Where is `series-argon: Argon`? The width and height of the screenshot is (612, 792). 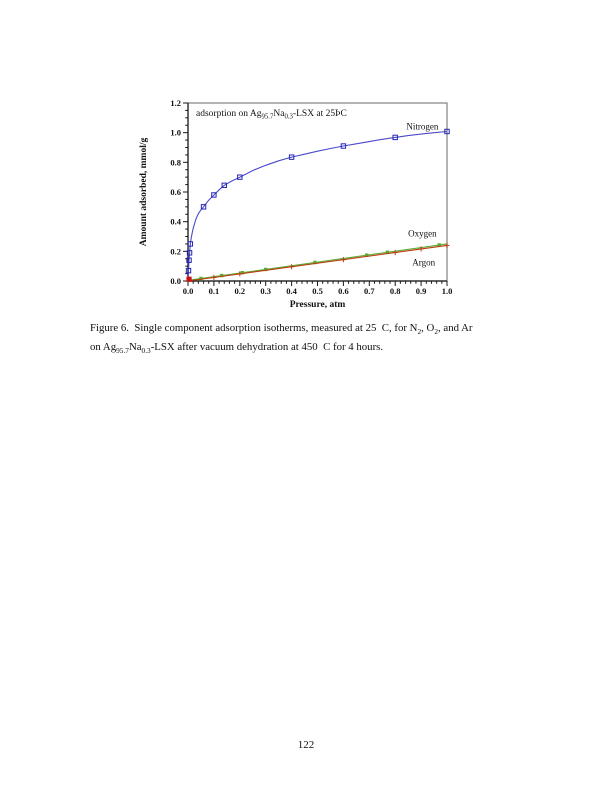
series-argon: Argon is located at coordinates (318, 262).